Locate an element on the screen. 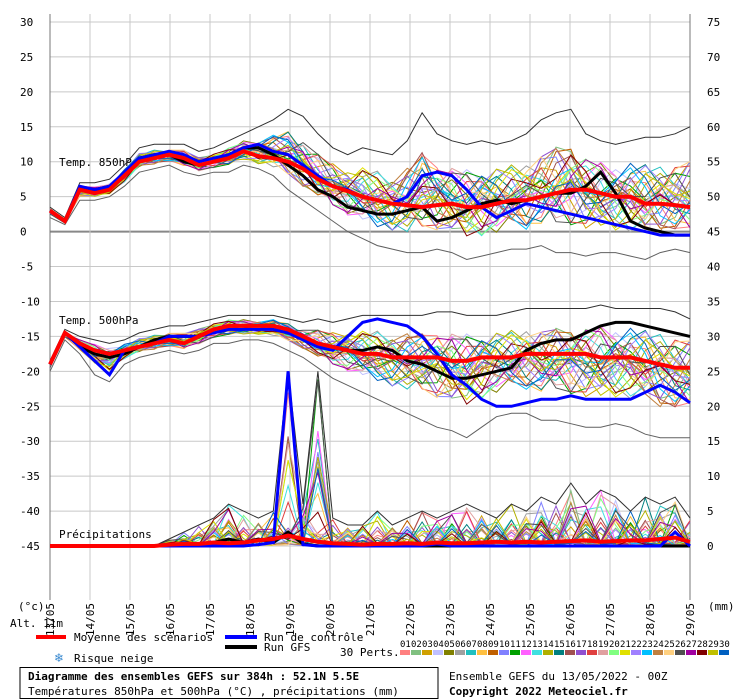  left-tick-label: -40 is located at coordinates (30, 511).